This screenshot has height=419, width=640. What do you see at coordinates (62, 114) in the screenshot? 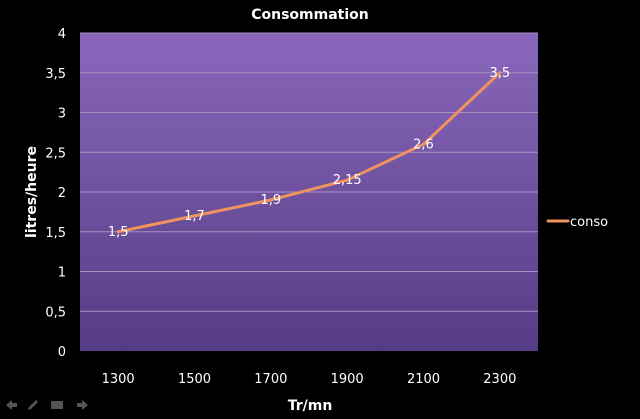
I see `y-tick-label: 3` at bounding box center [62, 114].